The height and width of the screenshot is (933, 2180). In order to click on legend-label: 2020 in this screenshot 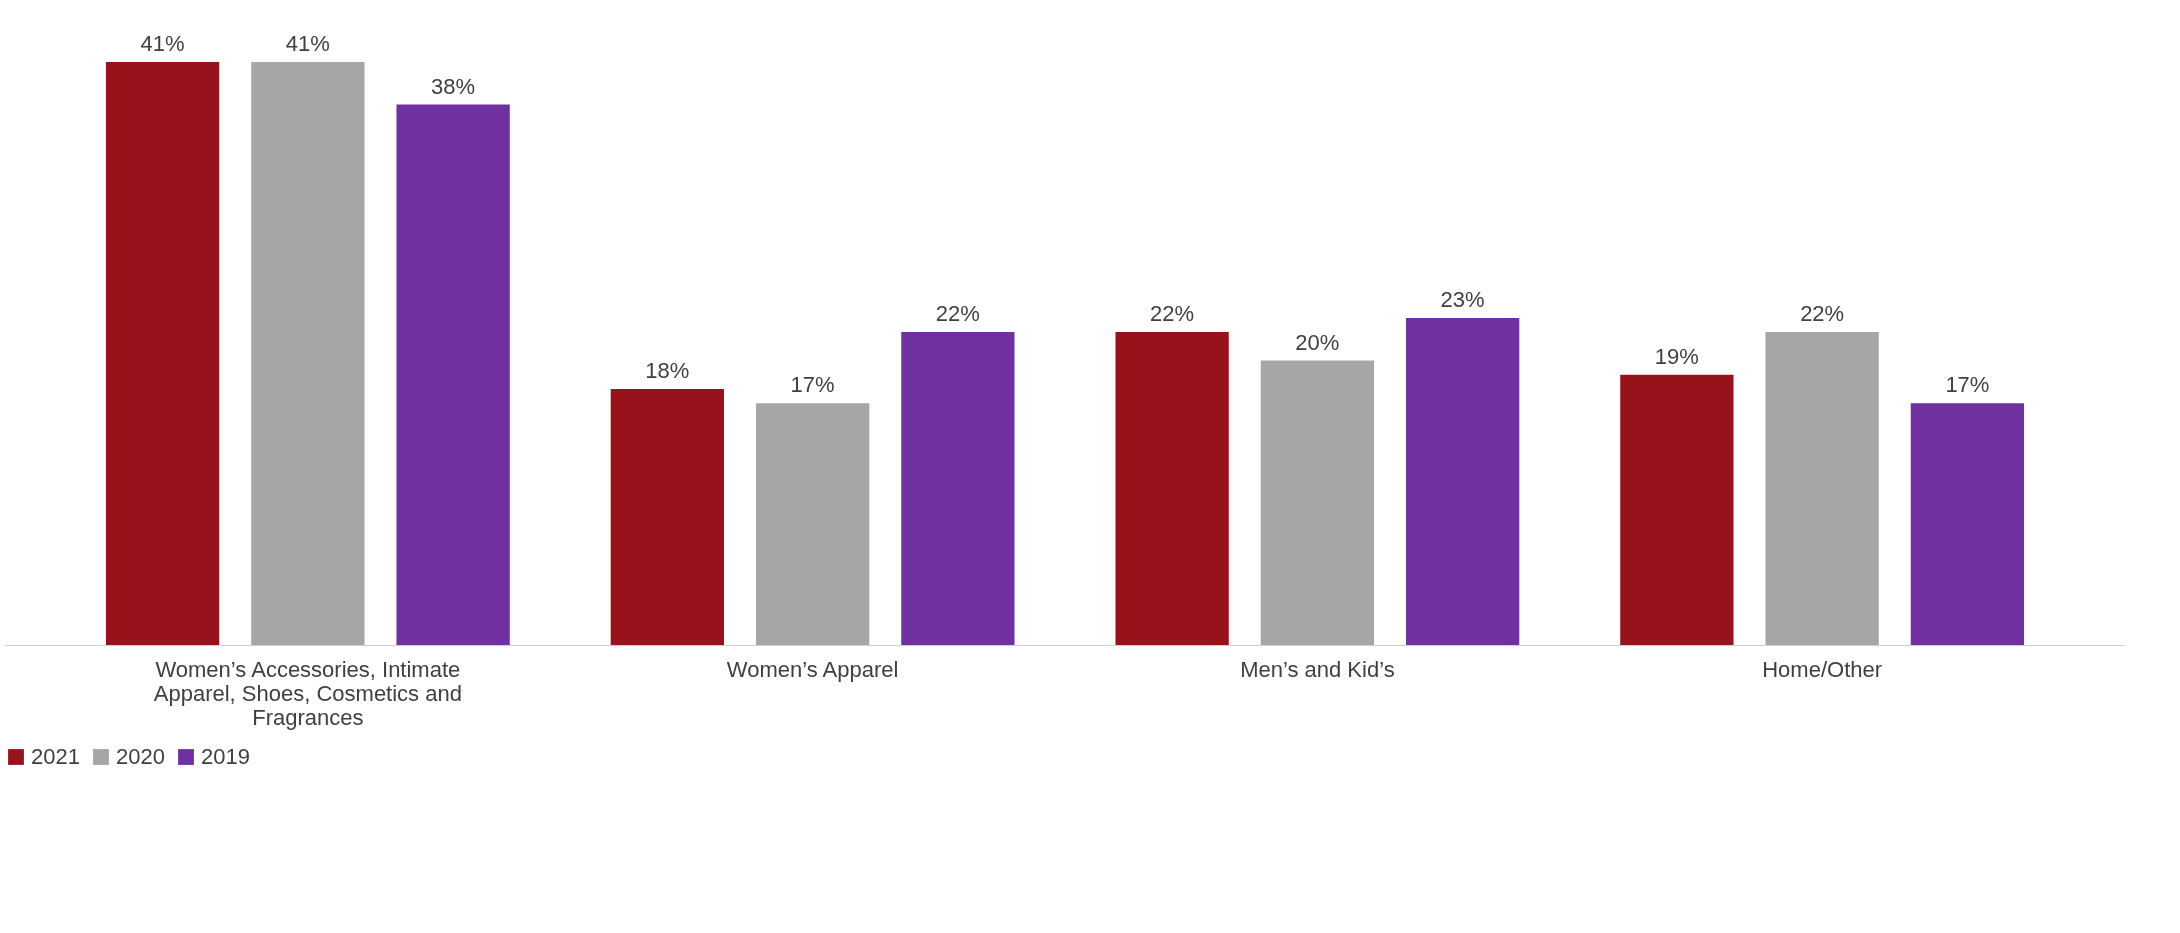, I will do `click(140, 756)`.